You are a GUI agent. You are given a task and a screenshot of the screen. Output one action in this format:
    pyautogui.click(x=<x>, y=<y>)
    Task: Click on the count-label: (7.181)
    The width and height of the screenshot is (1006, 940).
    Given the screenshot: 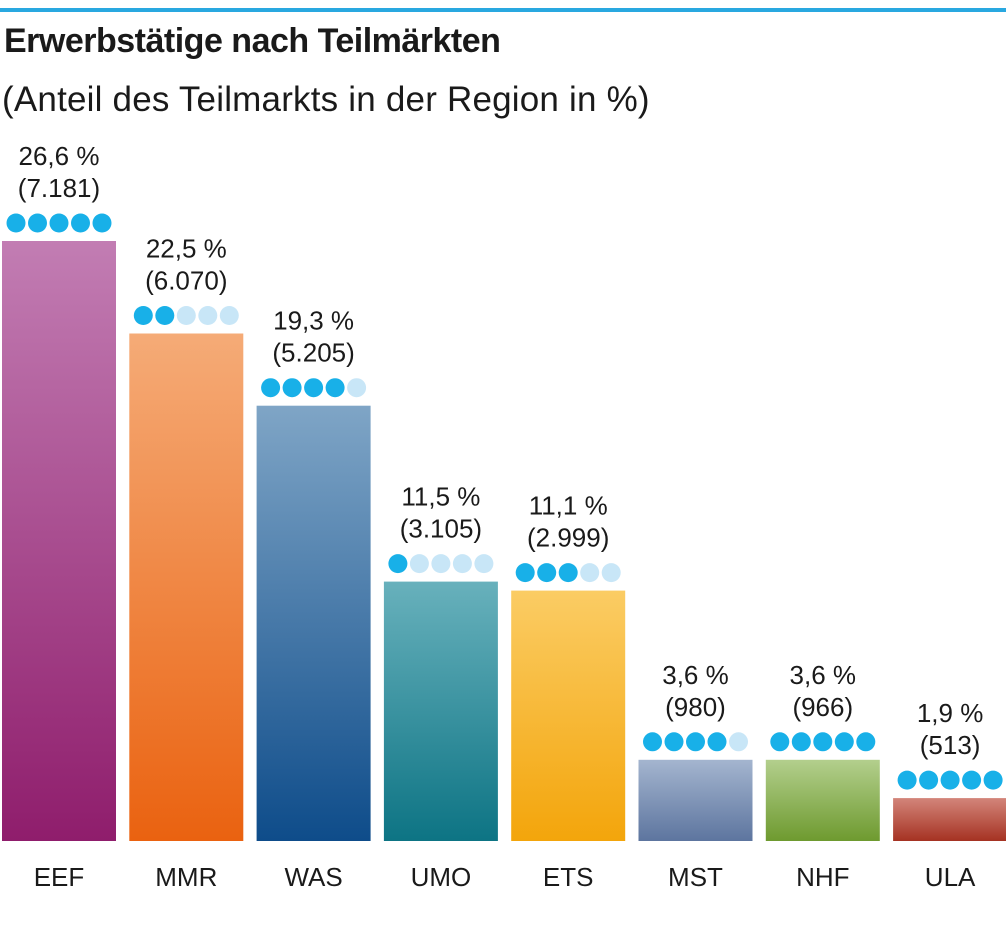 What is the action you would take?
    pyautogui.click(x=59, y=188)
    